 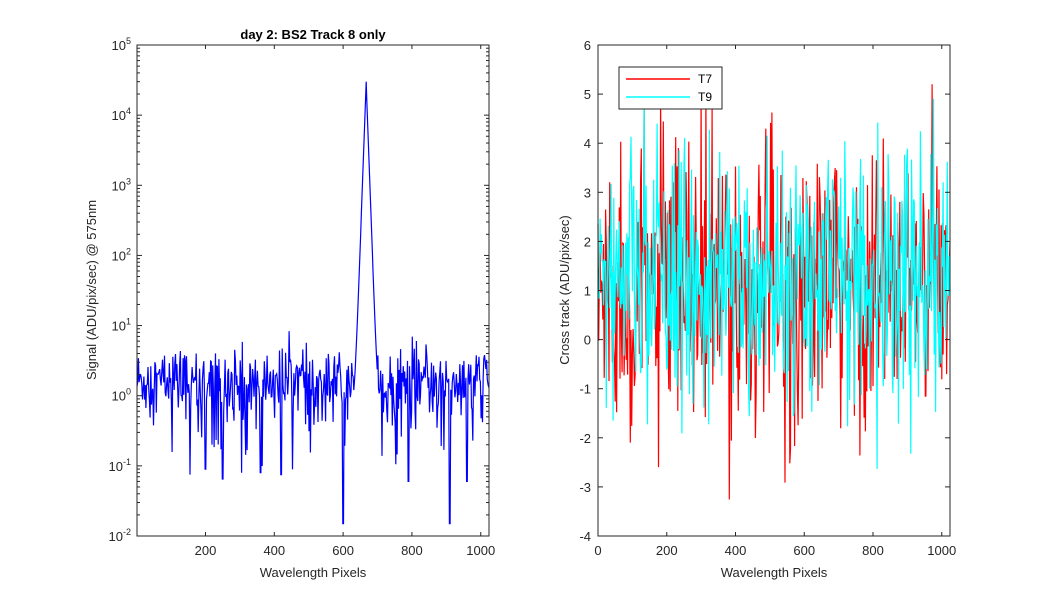 What do you see at coordinates (121, 114) in the screenshot?
I see `left-y-tick-label: 10⁴` at bounding box center [121, 114].